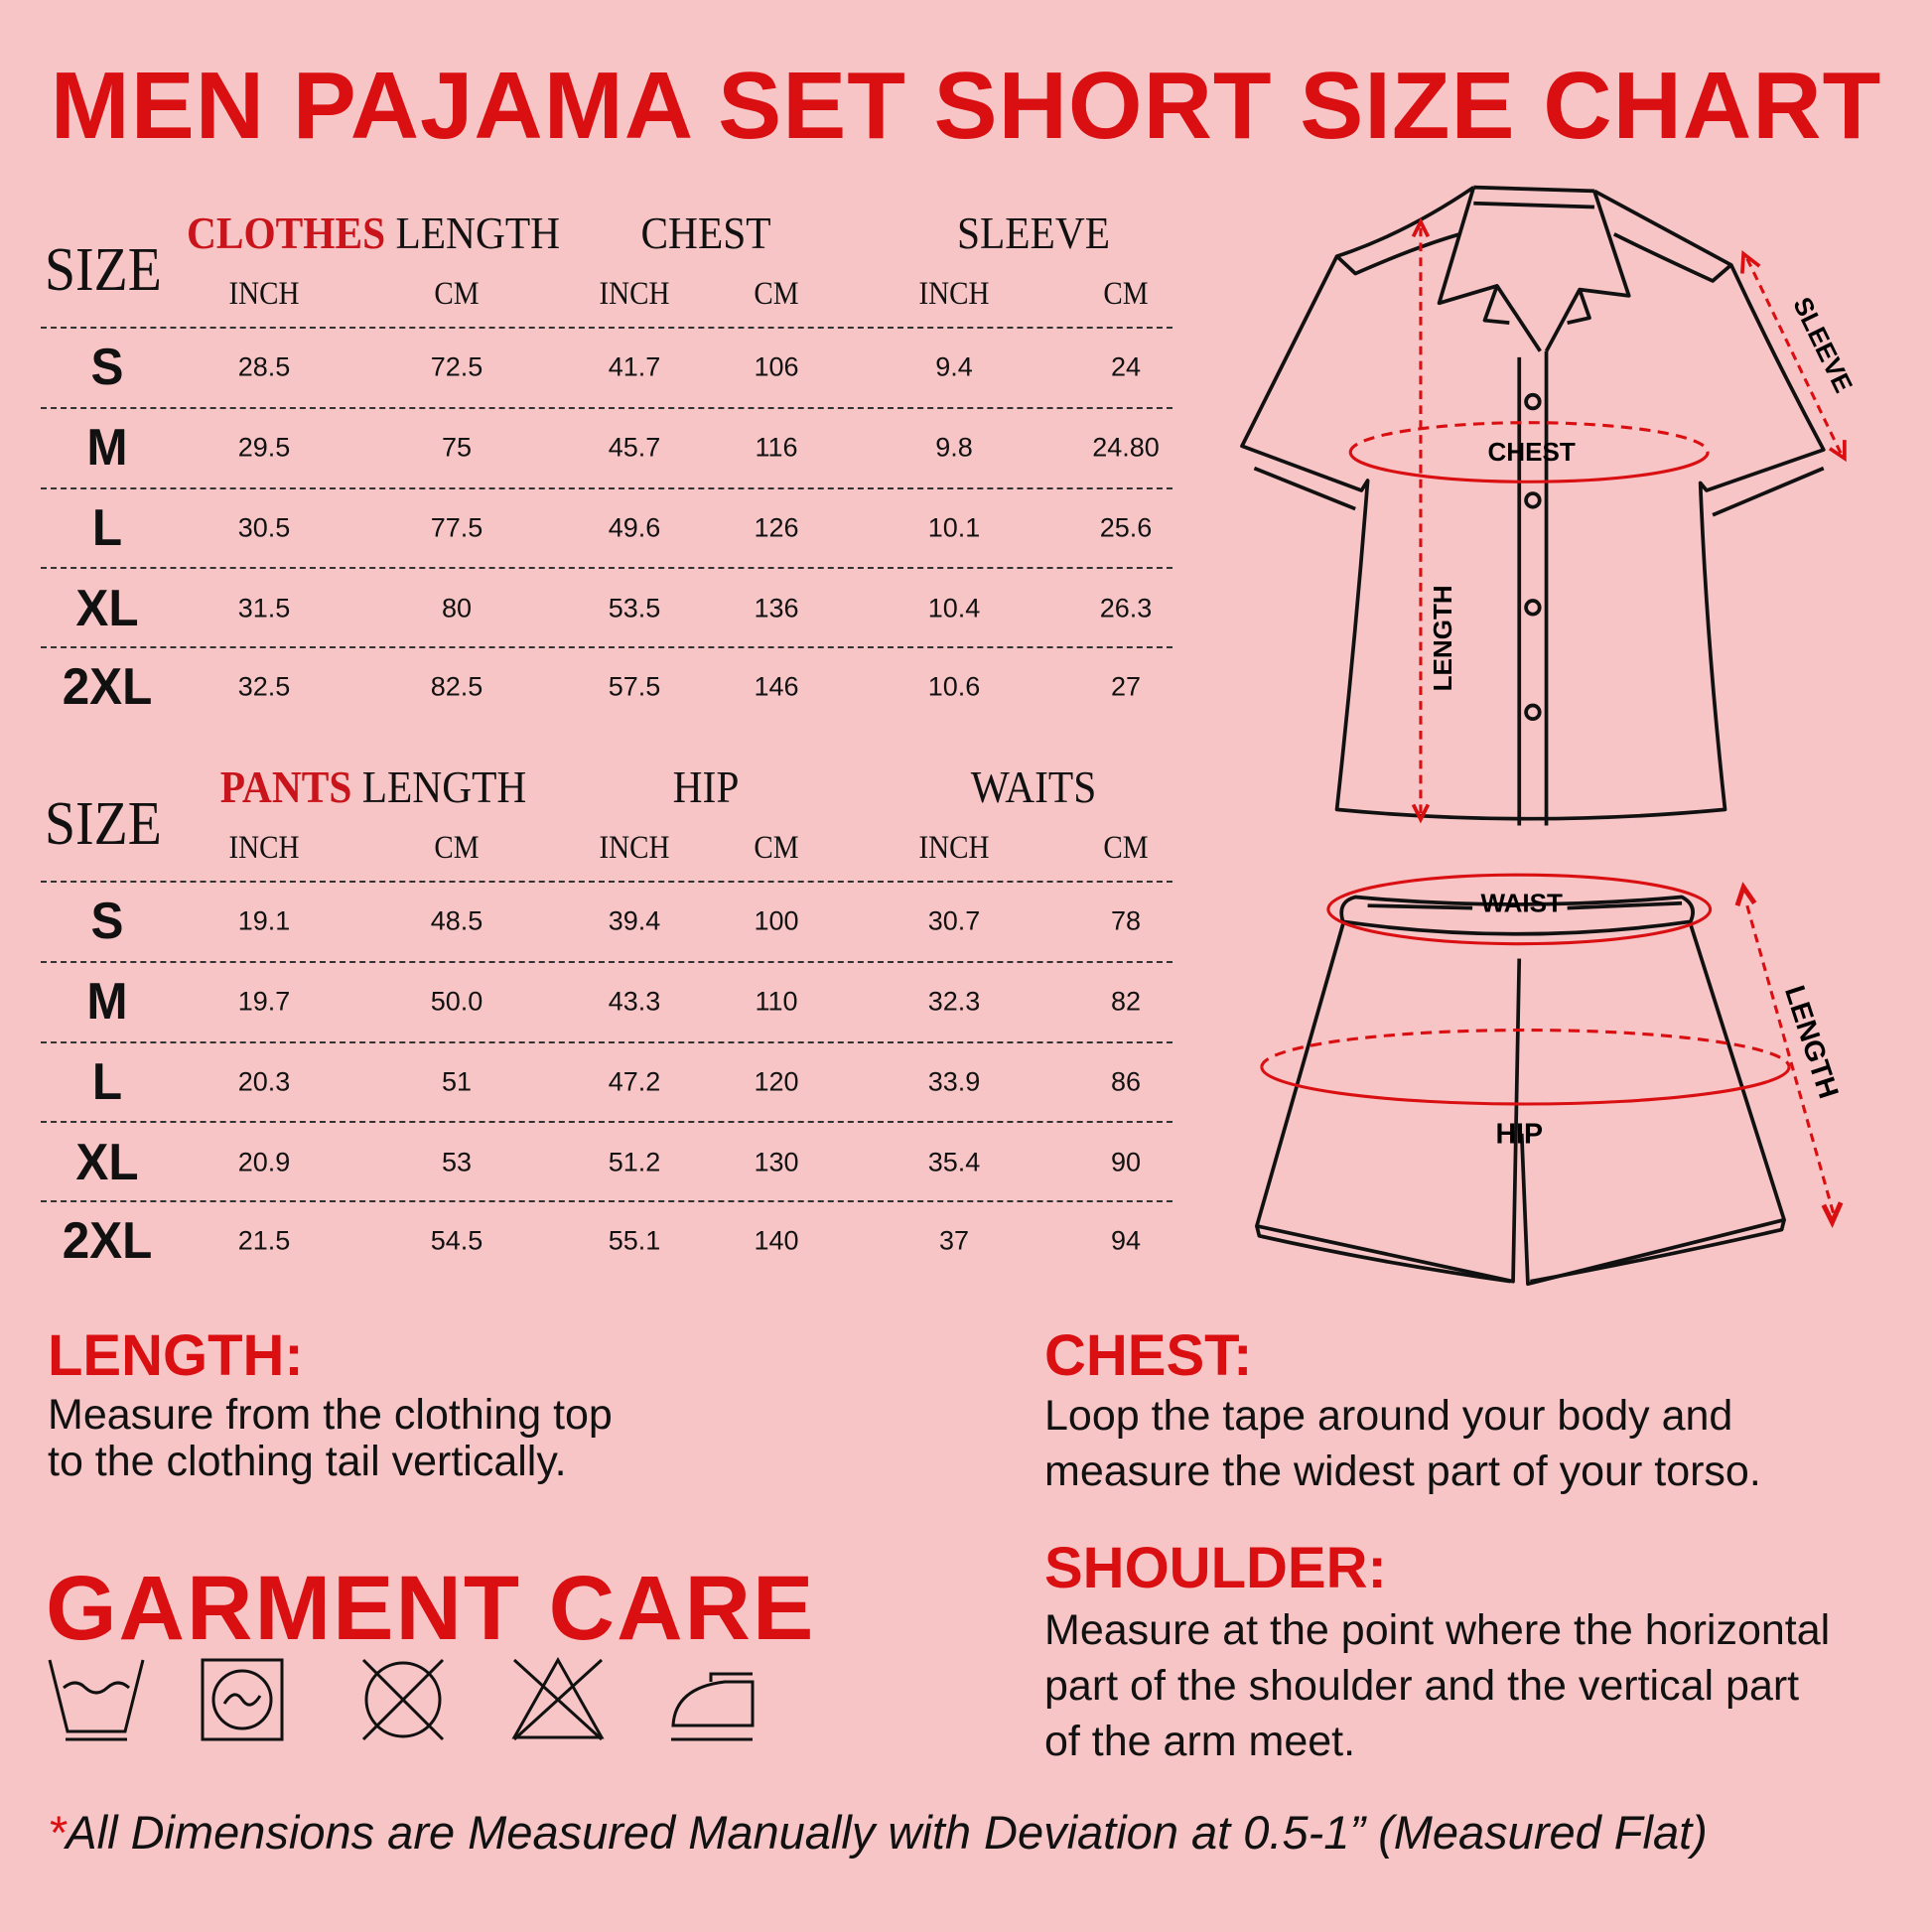 This screenshot has height=1932, width=1932. I want to click on size-label: S, so click(107, 367).